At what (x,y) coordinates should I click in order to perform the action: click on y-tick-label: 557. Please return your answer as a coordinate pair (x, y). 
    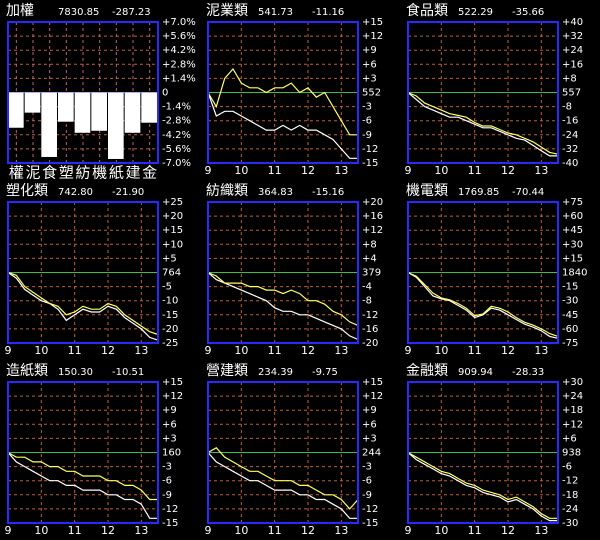
    Looking at the image, I should click on (571, 93).